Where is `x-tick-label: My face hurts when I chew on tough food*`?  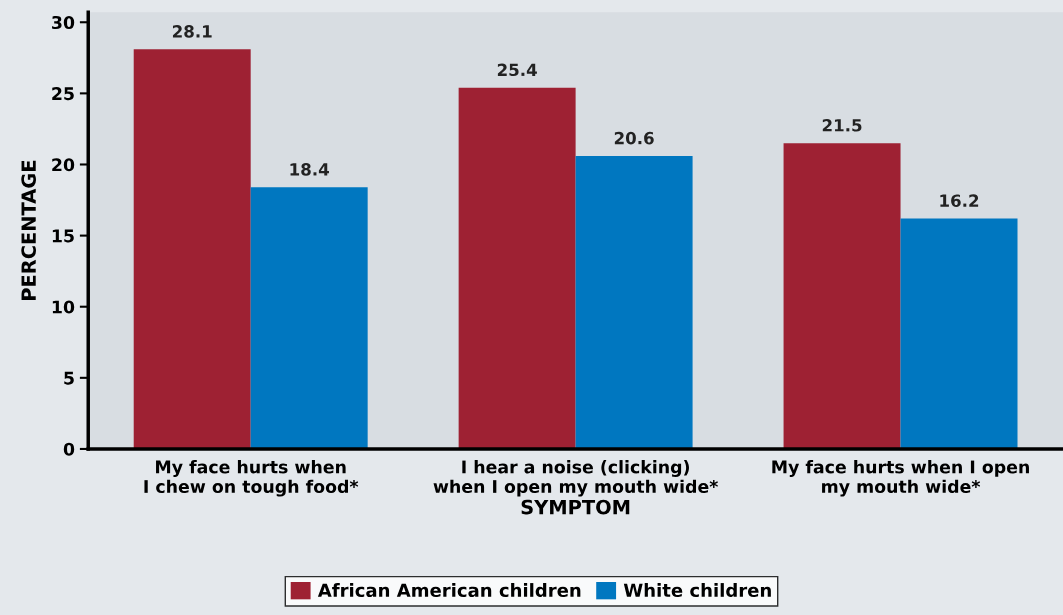 x-tick-label: My face hurts when I chew on tough food* is located at coordinates (251, 478).